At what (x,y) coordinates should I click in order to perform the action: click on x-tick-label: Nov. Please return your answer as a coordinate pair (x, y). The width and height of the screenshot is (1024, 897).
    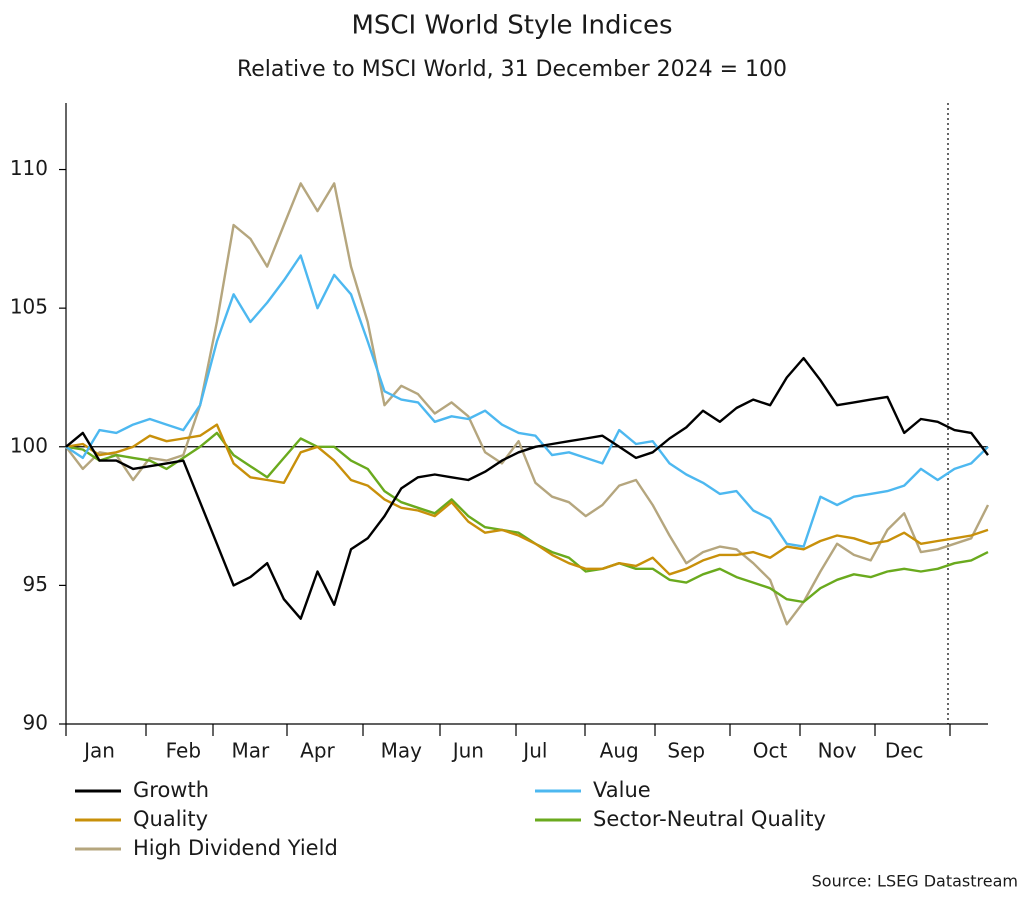
    Looking at the image, I should click on (837, 751).